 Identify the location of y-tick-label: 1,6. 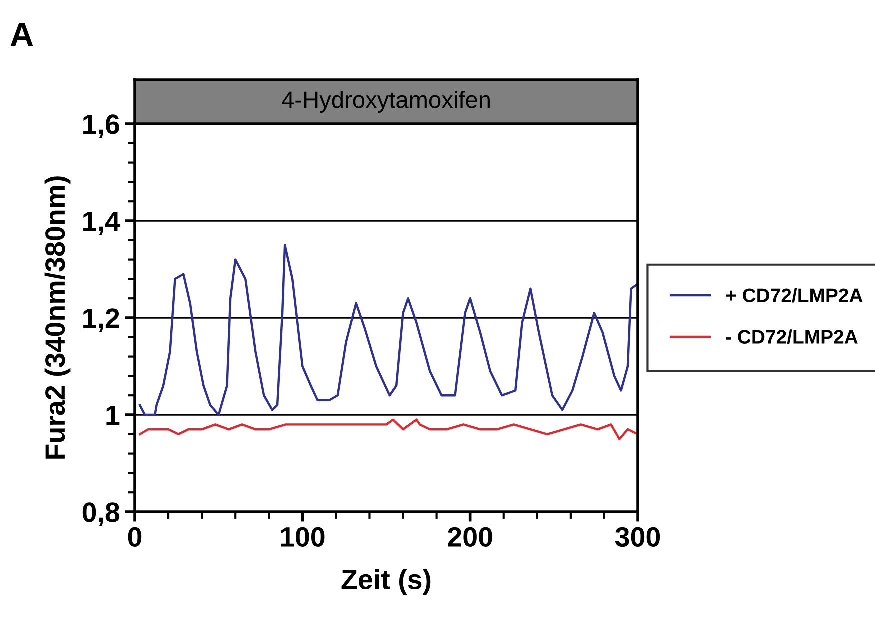
(102, 126).